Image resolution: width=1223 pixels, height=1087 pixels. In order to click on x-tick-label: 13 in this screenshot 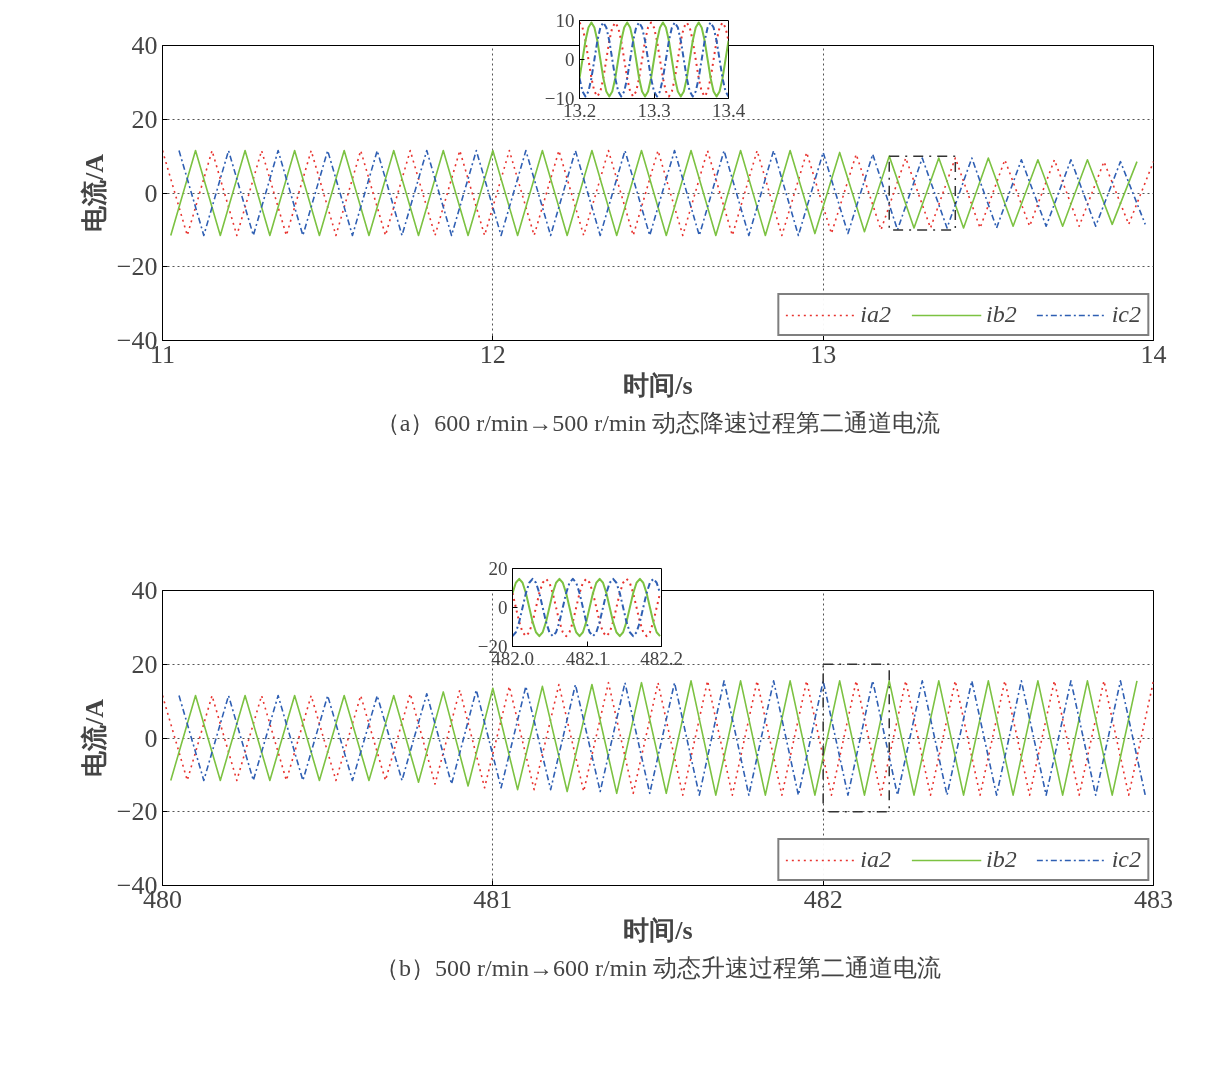, I will do `click(823, 354)`.